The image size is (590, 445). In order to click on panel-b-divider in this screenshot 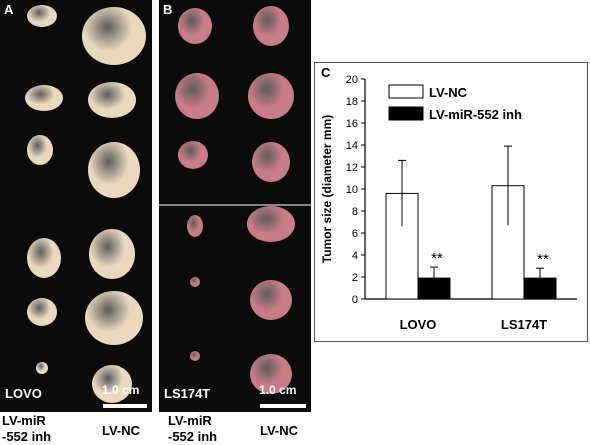, I will do `click(235, 205)`.